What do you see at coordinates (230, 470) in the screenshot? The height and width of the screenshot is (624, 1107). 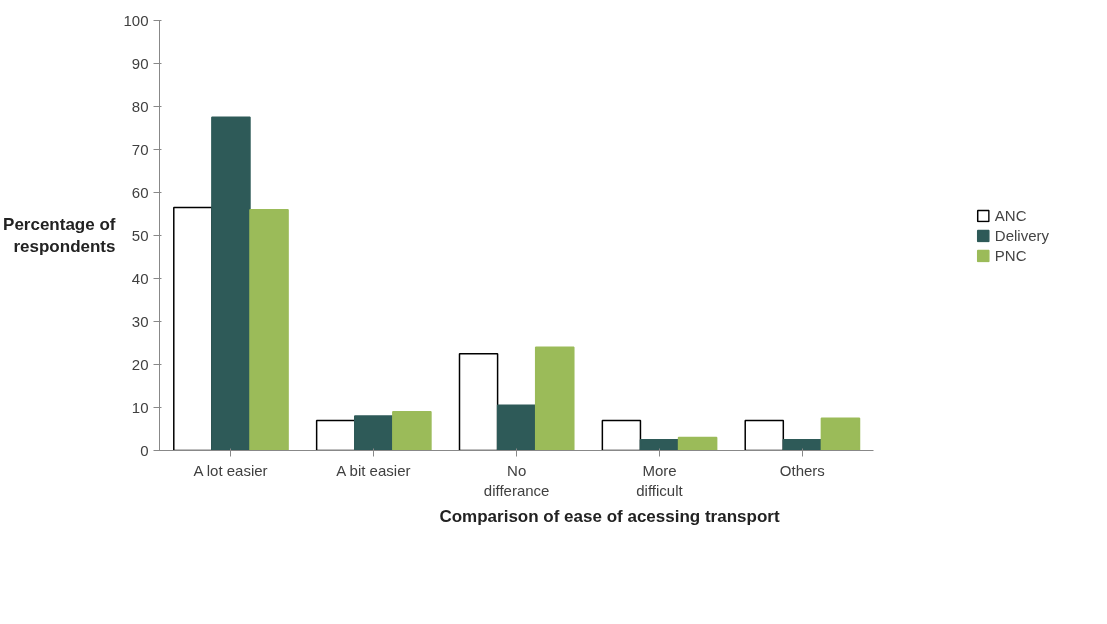 I see `x-tick-label: A lot easier` at bounding box center [230, 470].